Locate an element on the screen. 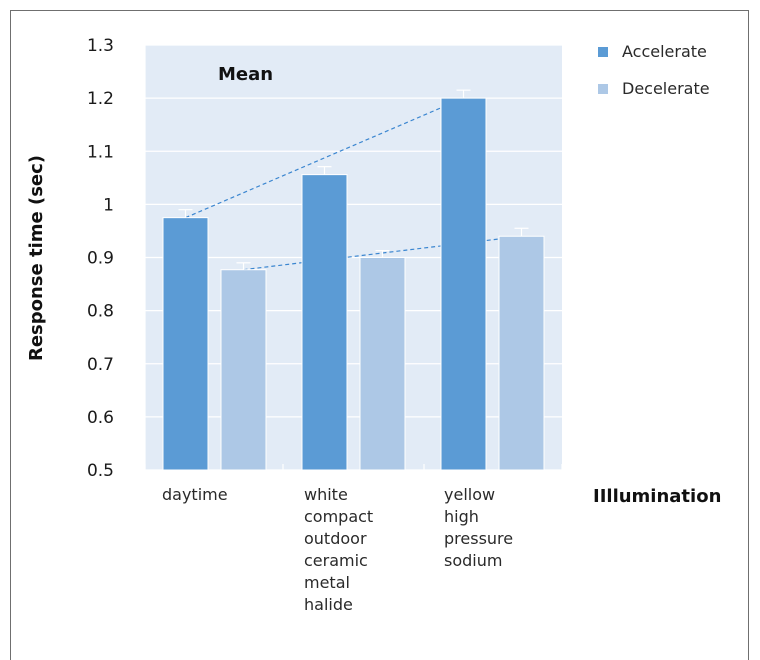 The image size is (760, 660). y-tick-label: 0.8 is located at coordinates (100, 312).